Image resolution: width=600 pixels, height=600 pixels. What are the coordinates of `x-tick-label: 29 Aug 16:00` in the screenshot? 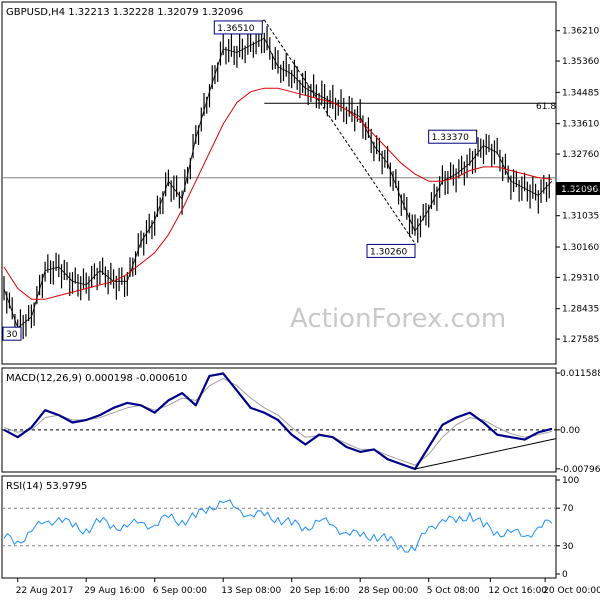 It's located at (114, 591).